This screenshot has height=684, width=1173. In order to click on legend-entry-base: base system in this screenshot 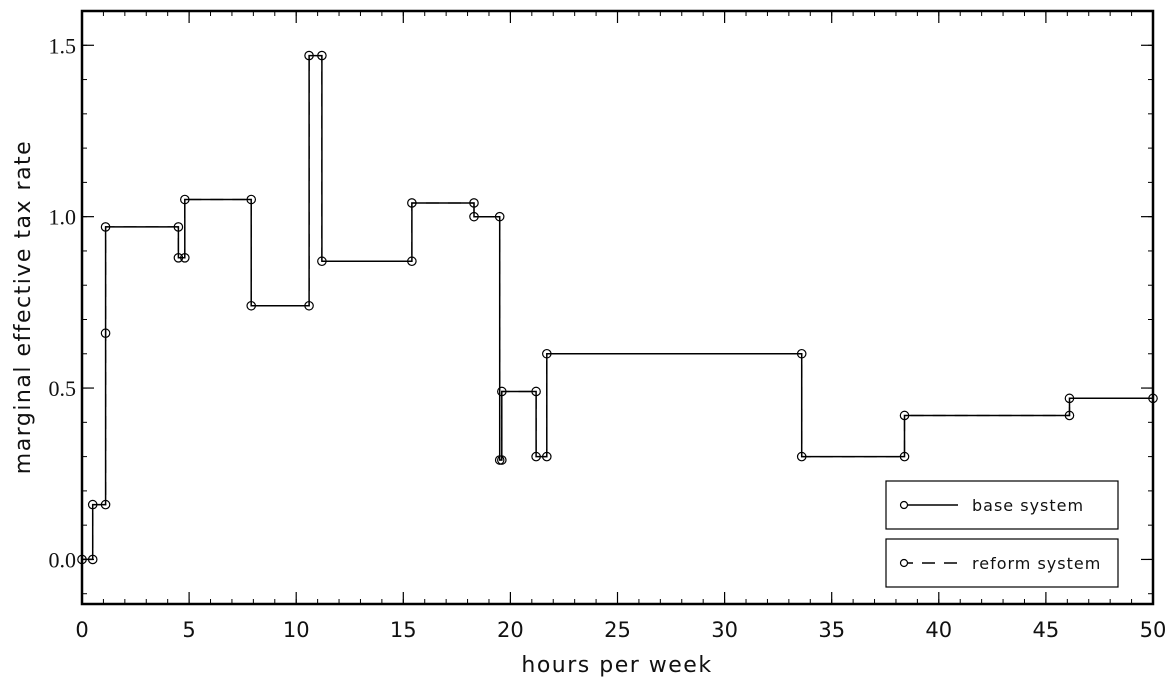, I will do `click(1002, 505)`.